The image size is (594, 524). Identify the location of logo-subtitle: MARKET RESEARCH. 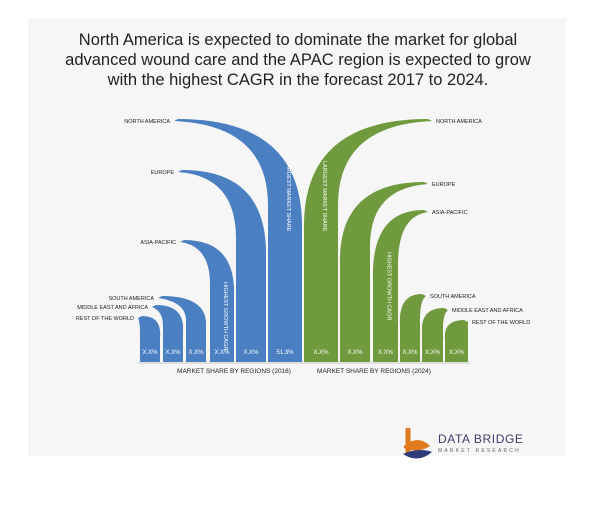
(479, 451).